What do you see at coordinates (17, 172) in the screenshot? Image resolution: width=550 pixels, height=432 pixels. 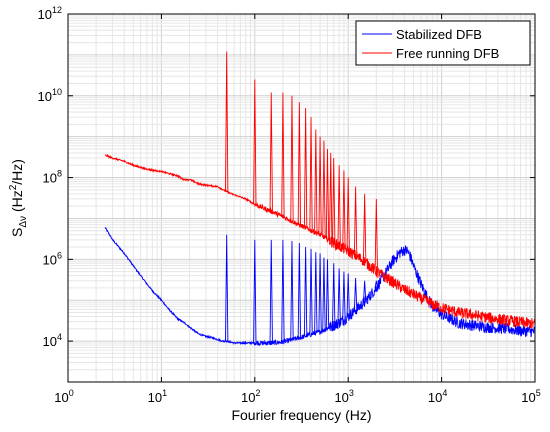 I see `y-axis-label-paren-close: /Hz)` at bounding box center [17, 172].